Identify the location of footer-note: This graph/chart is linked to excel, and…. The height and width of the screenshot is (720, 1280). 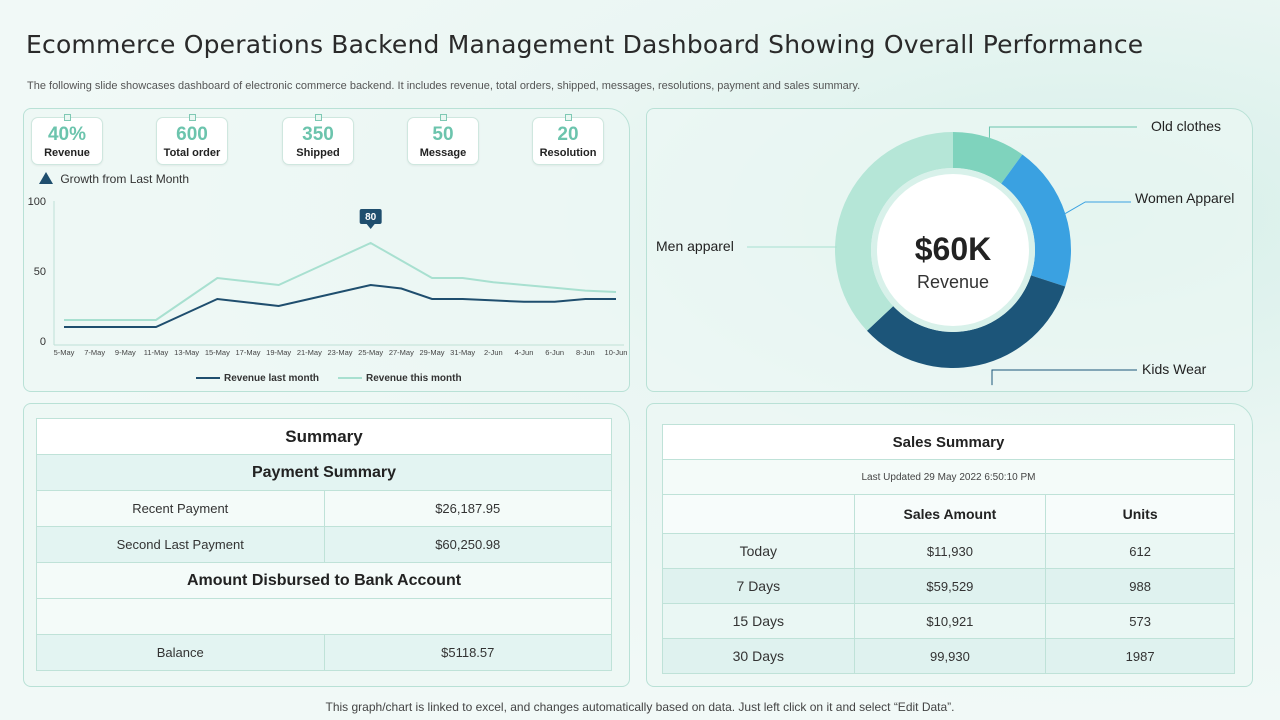
(640, 707).